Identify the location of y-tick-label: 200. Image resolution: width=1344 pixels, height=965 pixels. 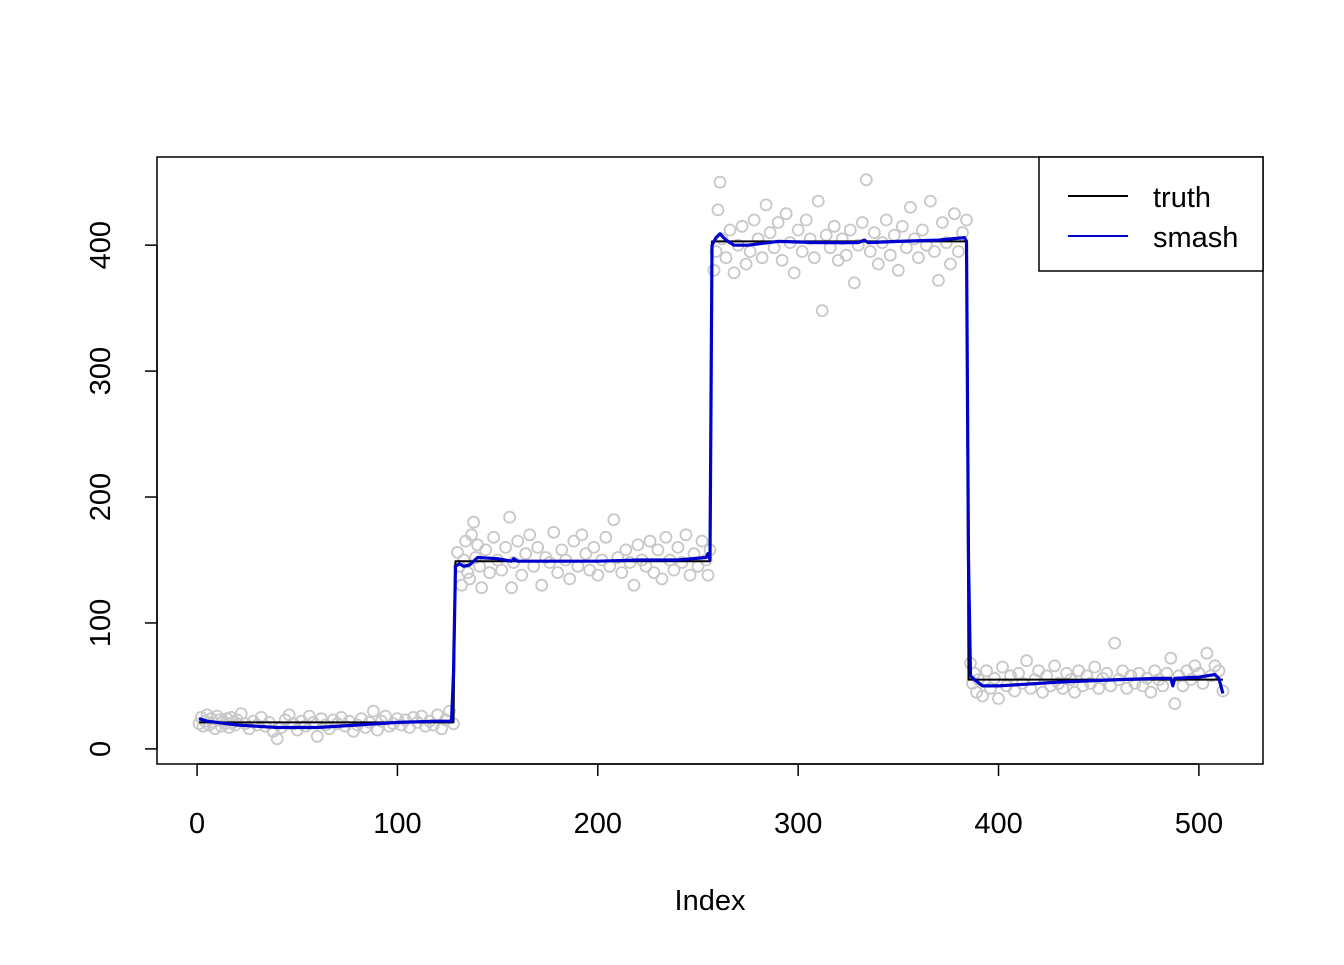
(101, 497).